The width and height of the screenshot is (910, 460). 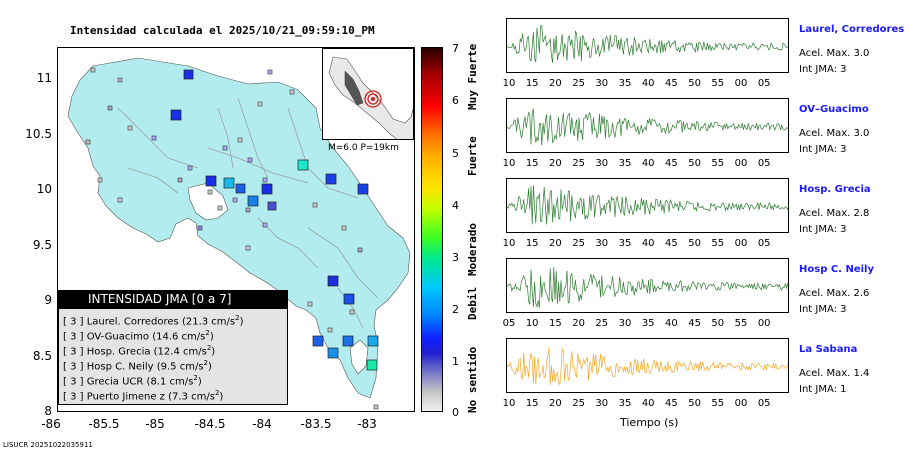 What do you see at coordinates (835, 189) in the screenshot?
I see `station-name: Hosp. Grecia` at bounding box center [835, 189].